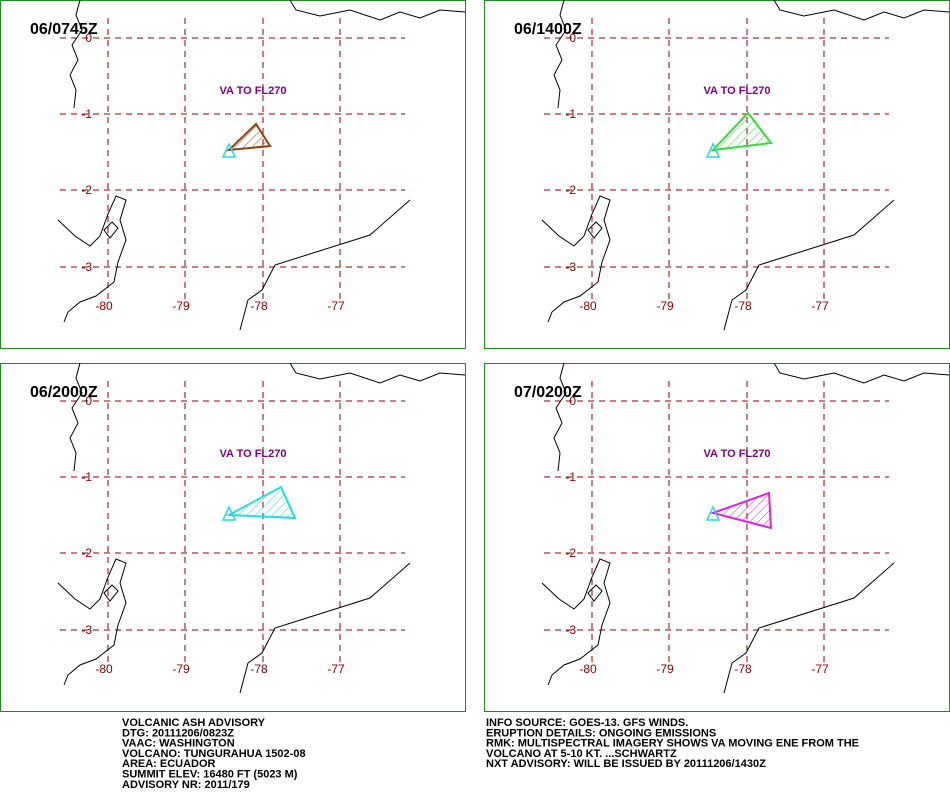  I want to click on valid-time: 06/2000Z, so click(64, 392).